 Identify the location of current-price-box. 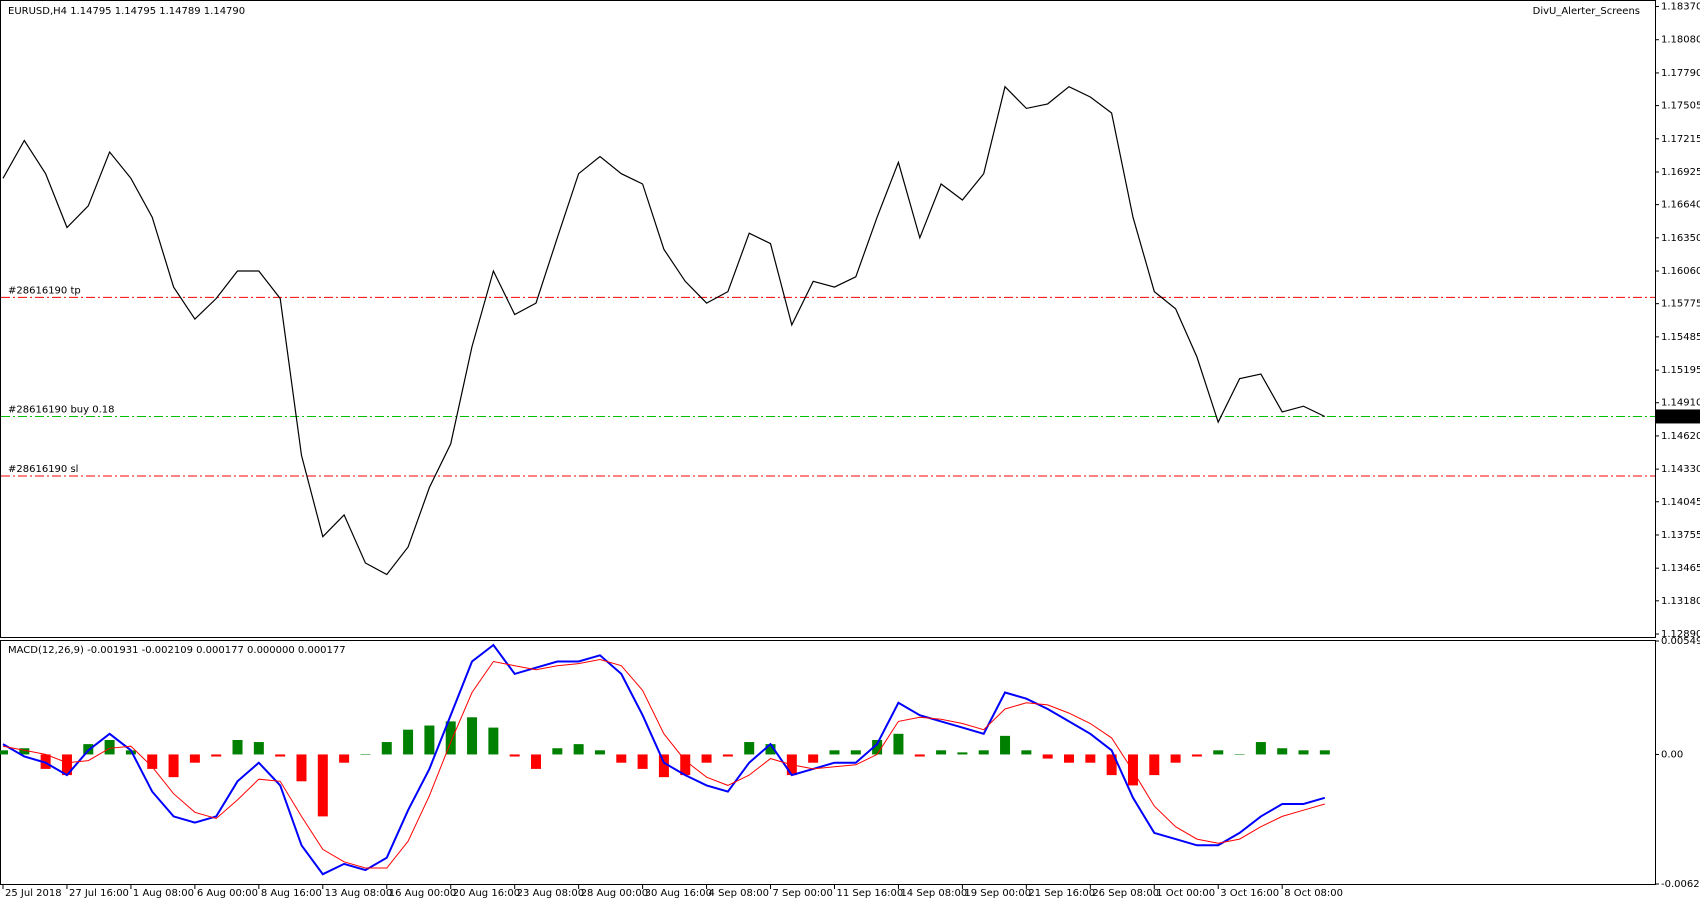
(1678, 416).